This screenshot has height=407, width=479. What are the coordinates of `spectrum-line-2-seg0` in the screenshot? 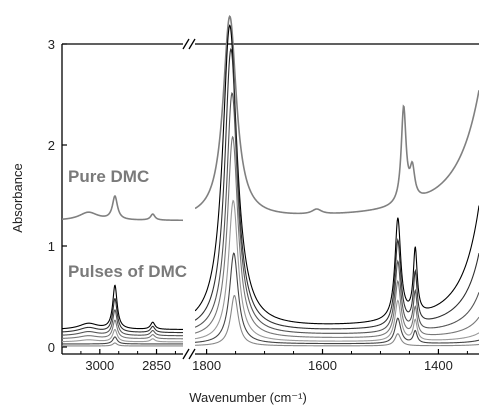 It's located at (122, 315).